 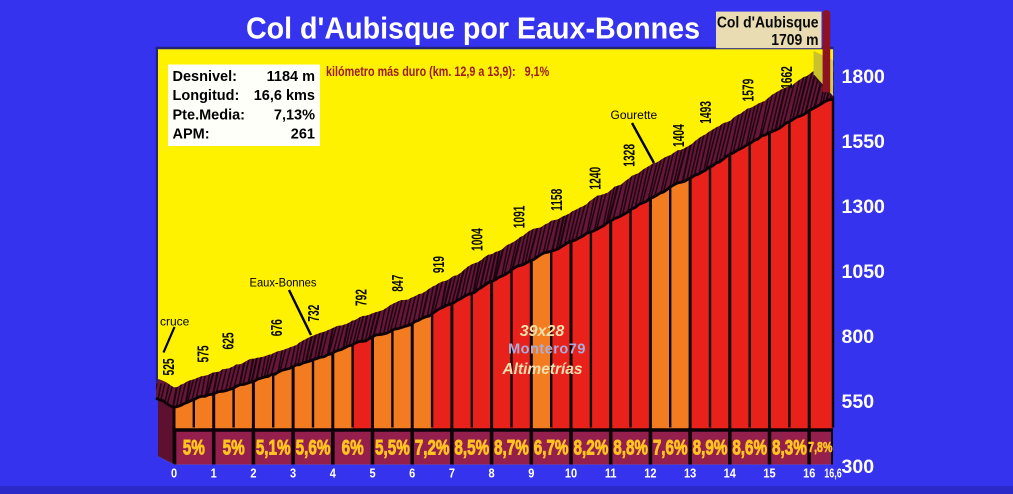 What do you see at coordinates (477, 239) in the screenshot?
I see `svg-text: 1004` at bounding box center [477, 239].